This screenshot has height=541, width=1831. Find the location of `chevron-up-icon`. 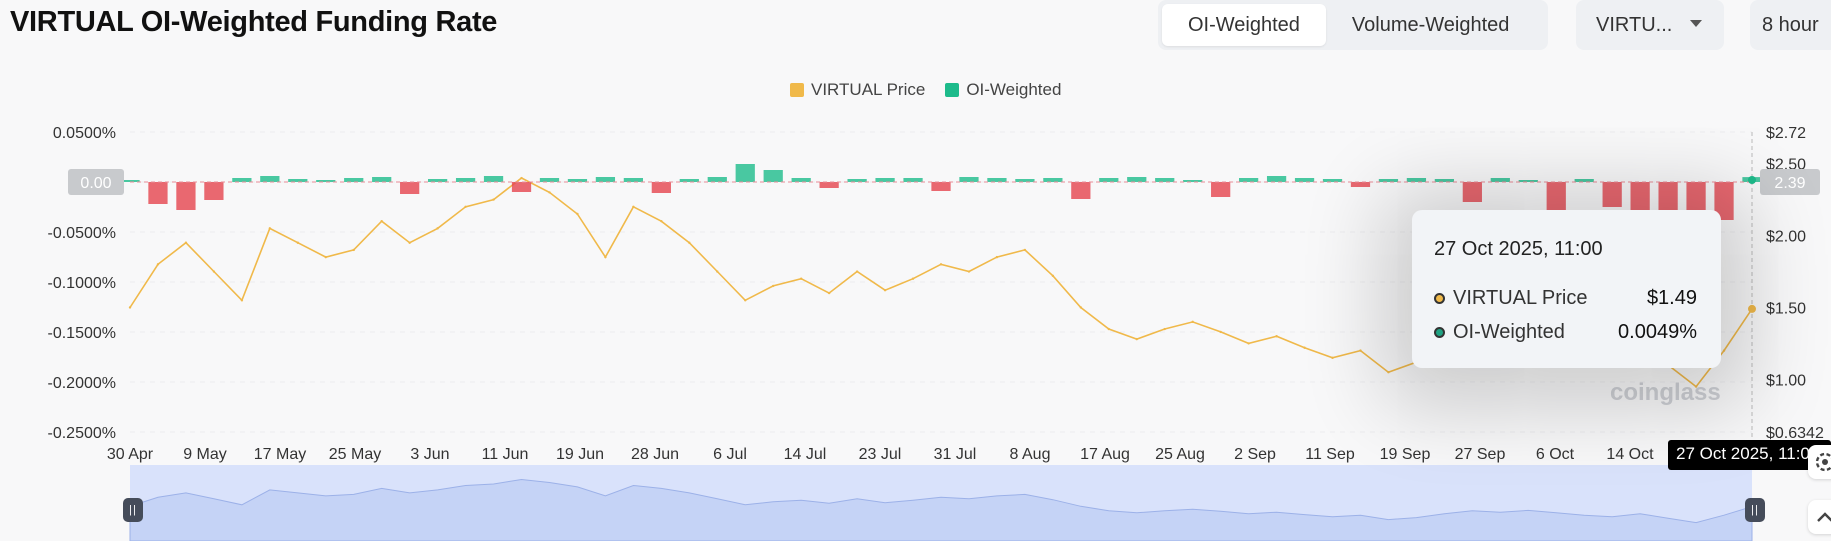

chevron-up-icon is located at coordinates (1819, 517).